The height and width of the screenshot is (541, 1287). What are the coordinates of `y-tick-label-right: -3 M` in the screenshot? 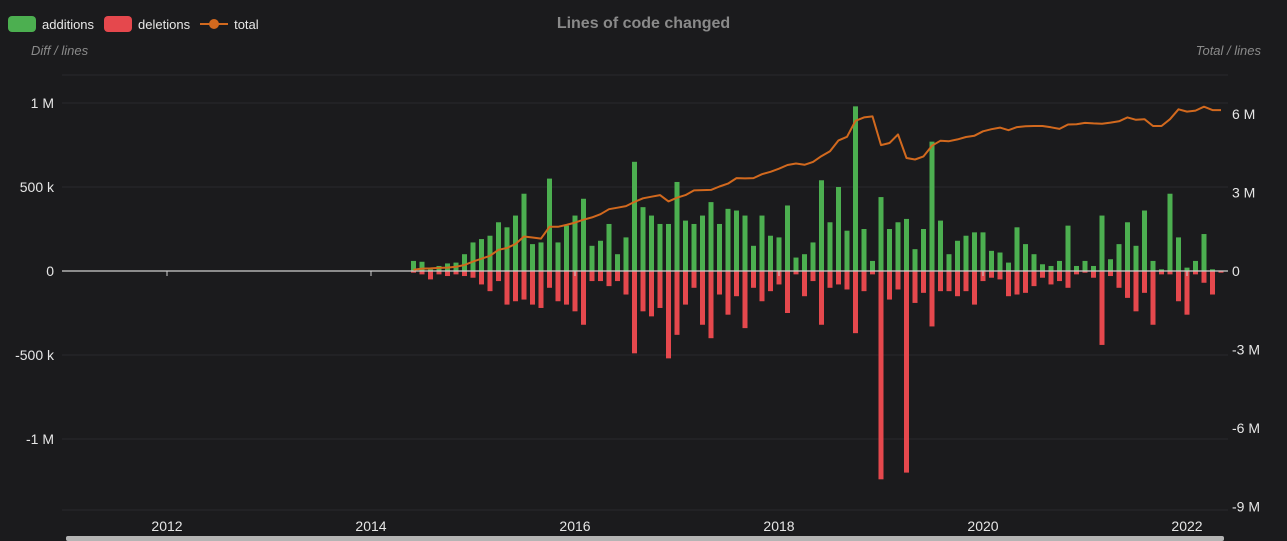 It's located at (1246, 350).